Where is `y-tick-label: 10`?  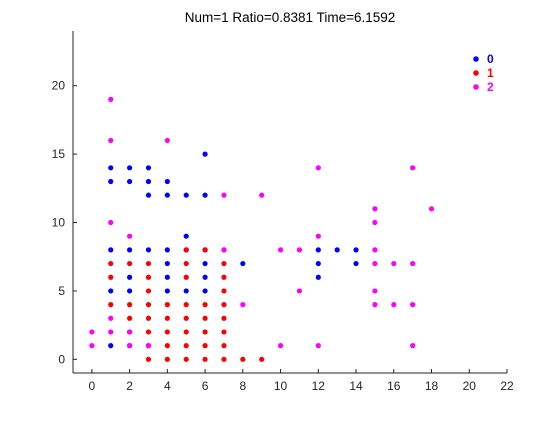
y-tick-label: 10 is located at coordinates (59, 223).